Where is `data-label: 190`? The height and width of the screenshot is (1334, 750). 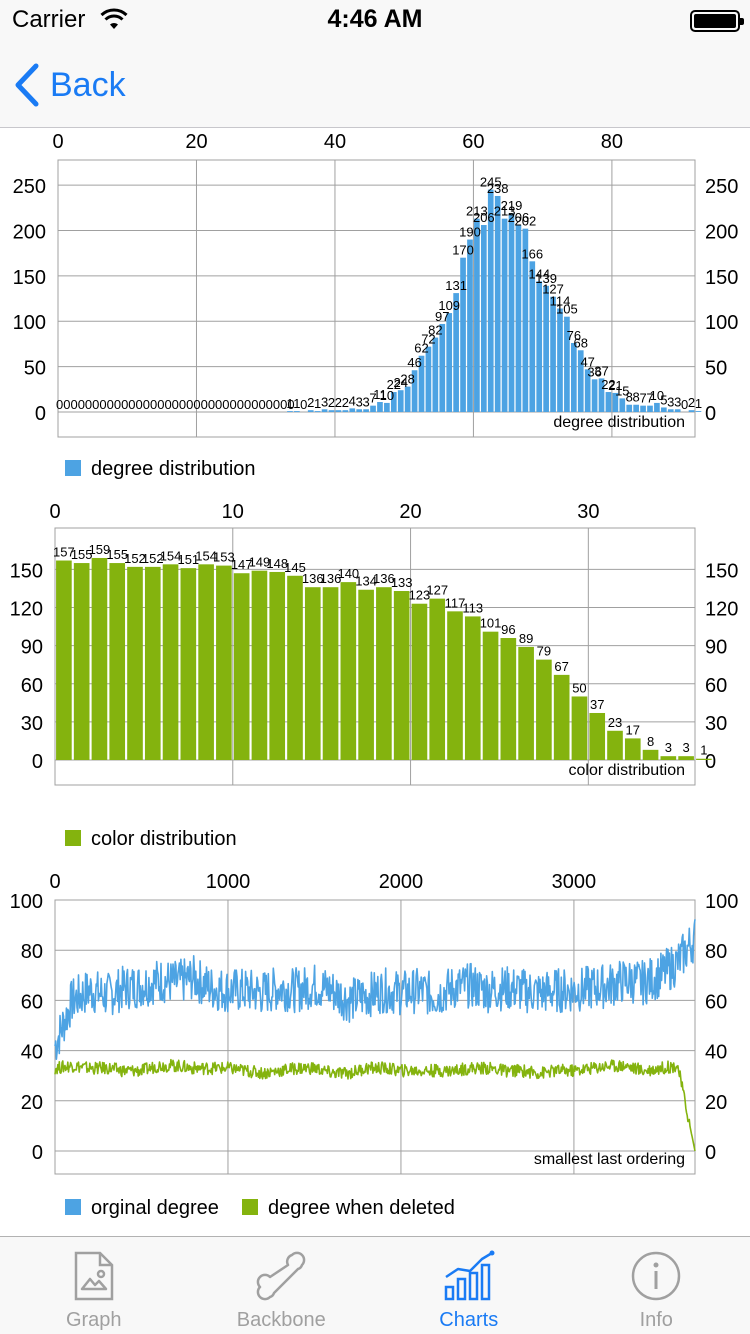 data-label: 190 is located at coordinates (470, 232).